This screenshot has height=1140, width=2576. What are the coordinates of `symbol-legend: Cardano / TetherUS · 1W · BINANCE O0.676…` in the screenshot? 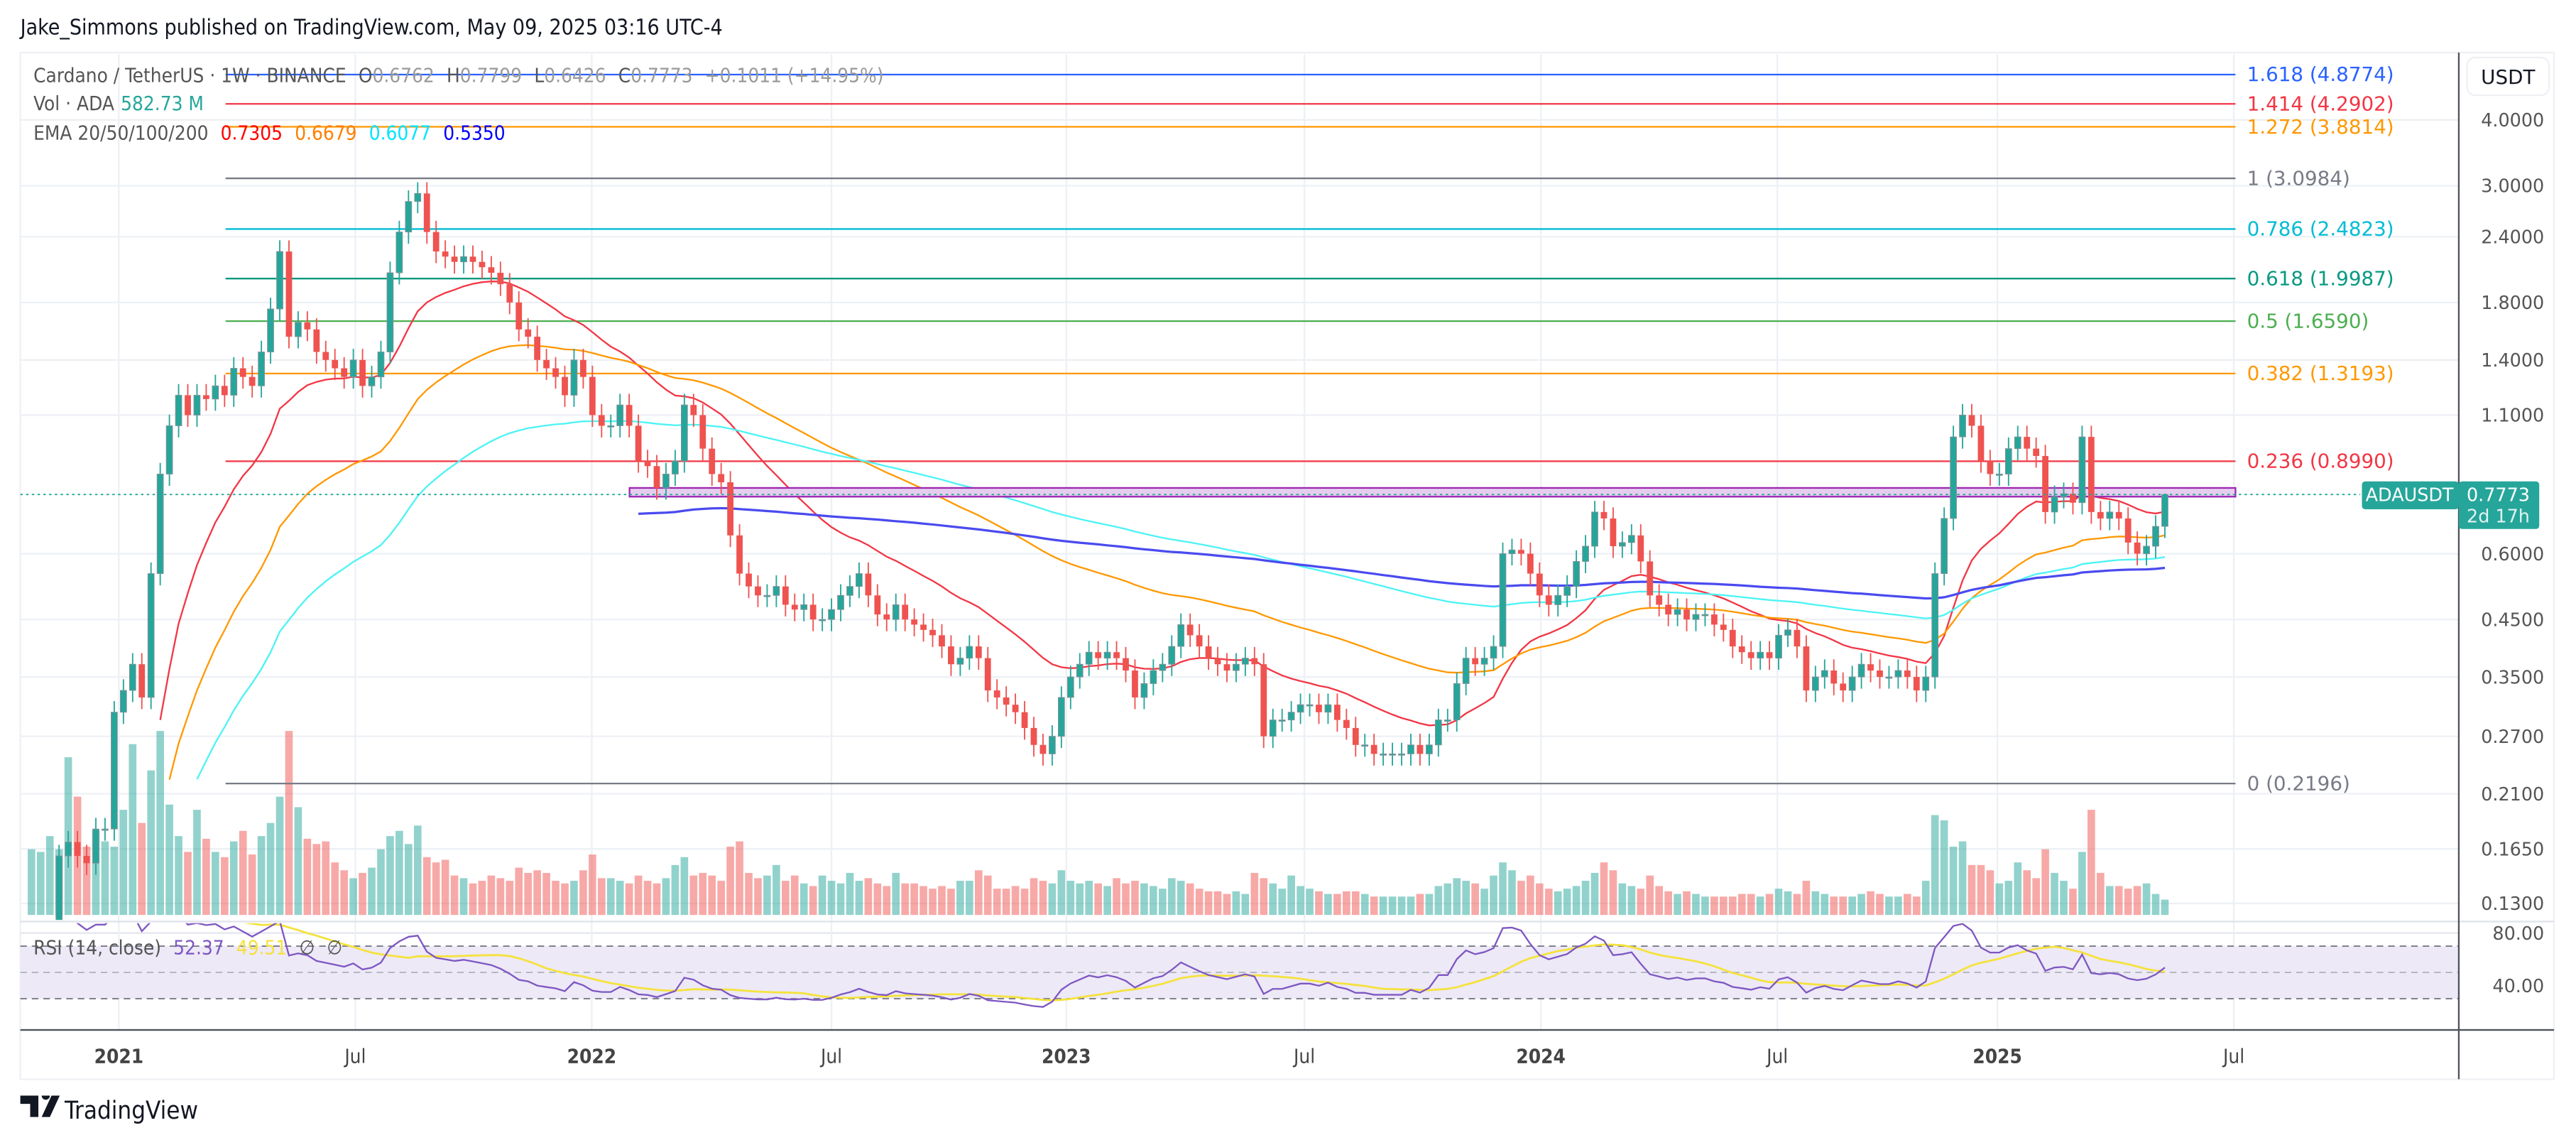 It's located at (458, 75).